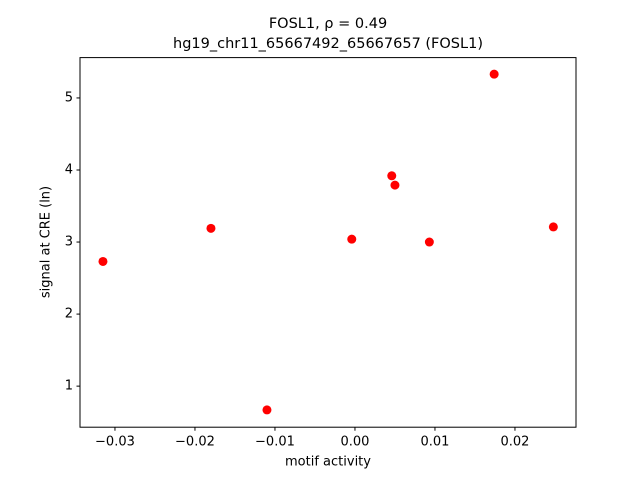 The height and width of the screenshot is (480, 640). Describe the element at coordinates (434, 442) in the screenshot. I see `x-tick-label: 0.01` at that location.